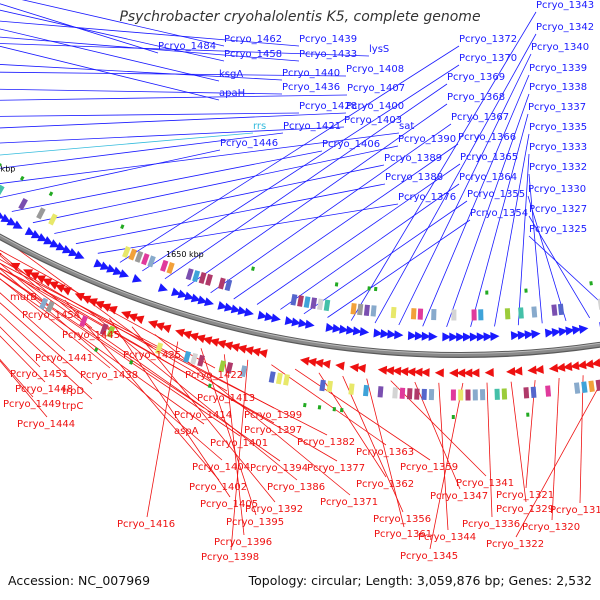 The image size is (600, 600). I want to click on gene-label-top: Pcryo_1407, so click(376, 88).